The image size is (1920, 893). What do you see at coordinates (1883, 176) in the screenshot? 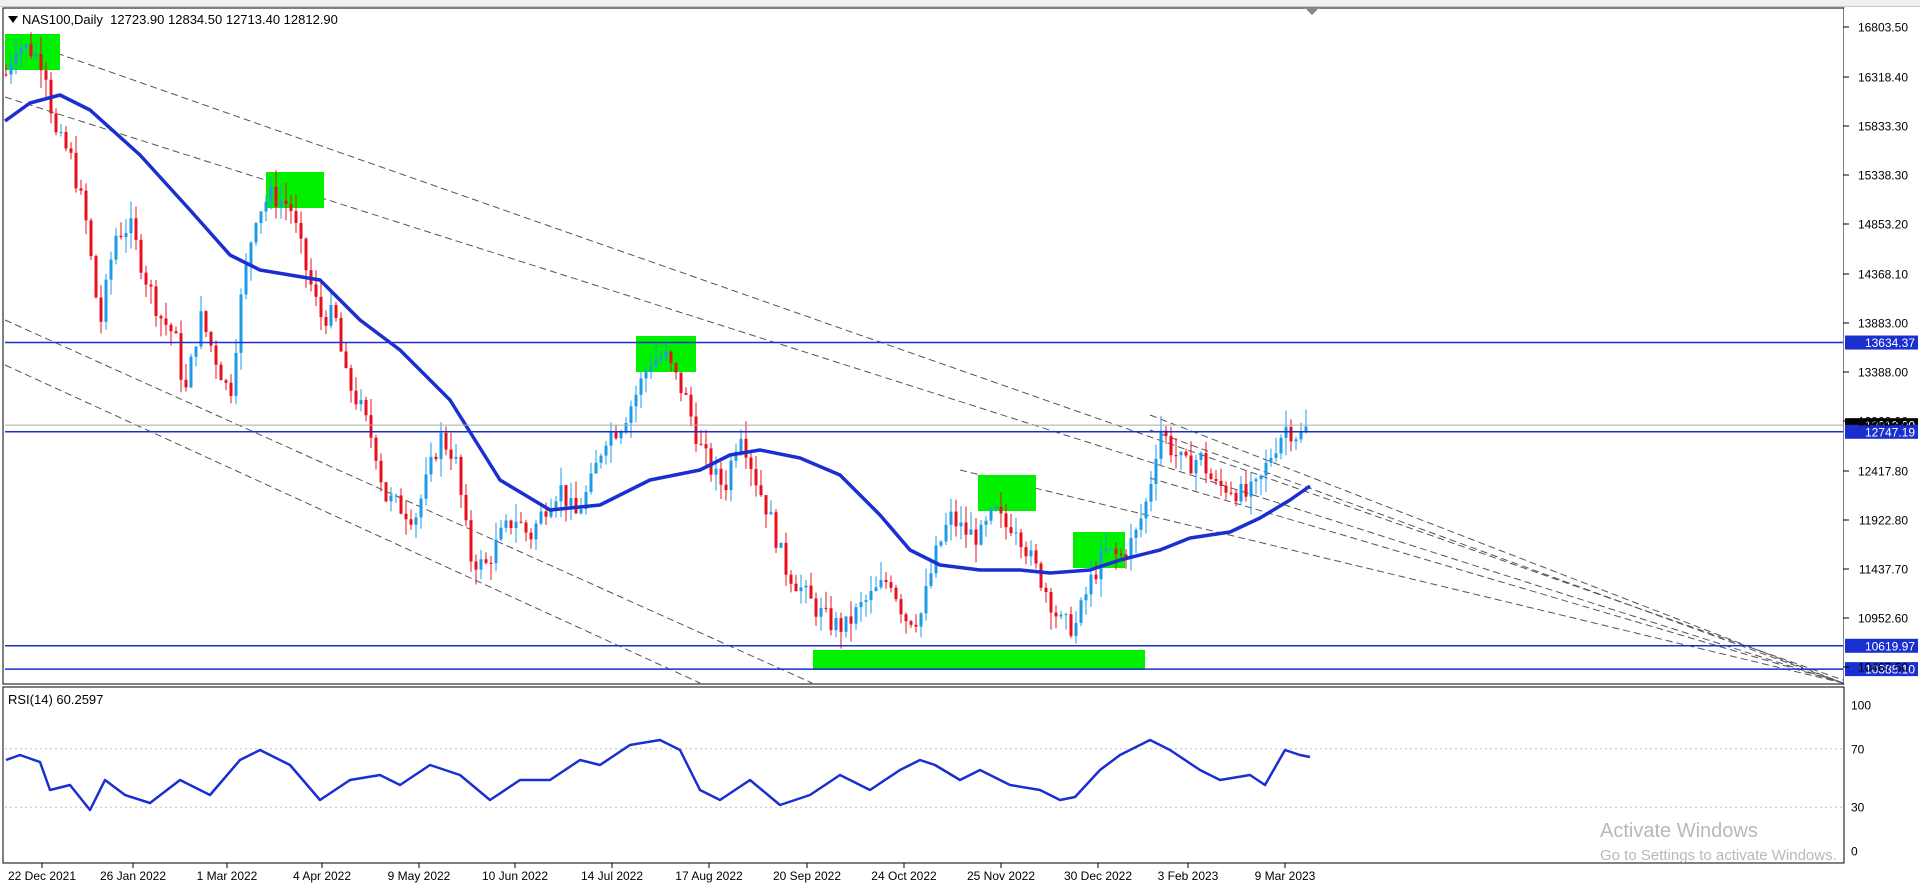
I see `price-axis-label: 15338.30` at bounding box center [1883, 176].